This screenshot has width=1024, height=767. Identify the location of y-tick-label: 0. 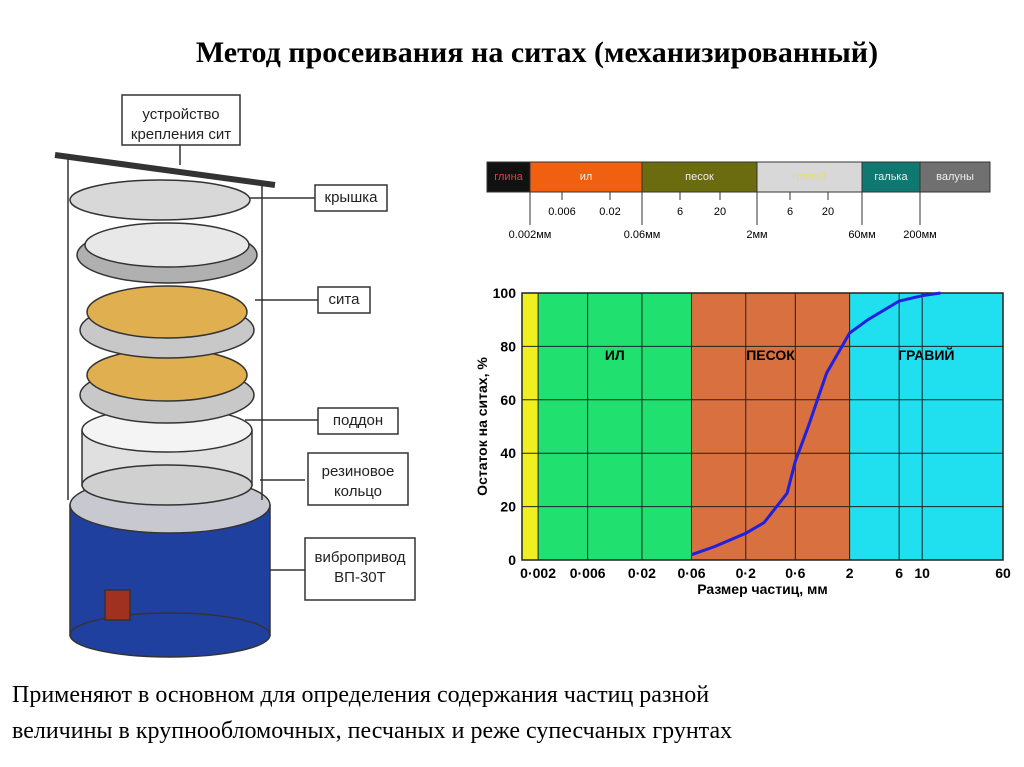
(512, 560).